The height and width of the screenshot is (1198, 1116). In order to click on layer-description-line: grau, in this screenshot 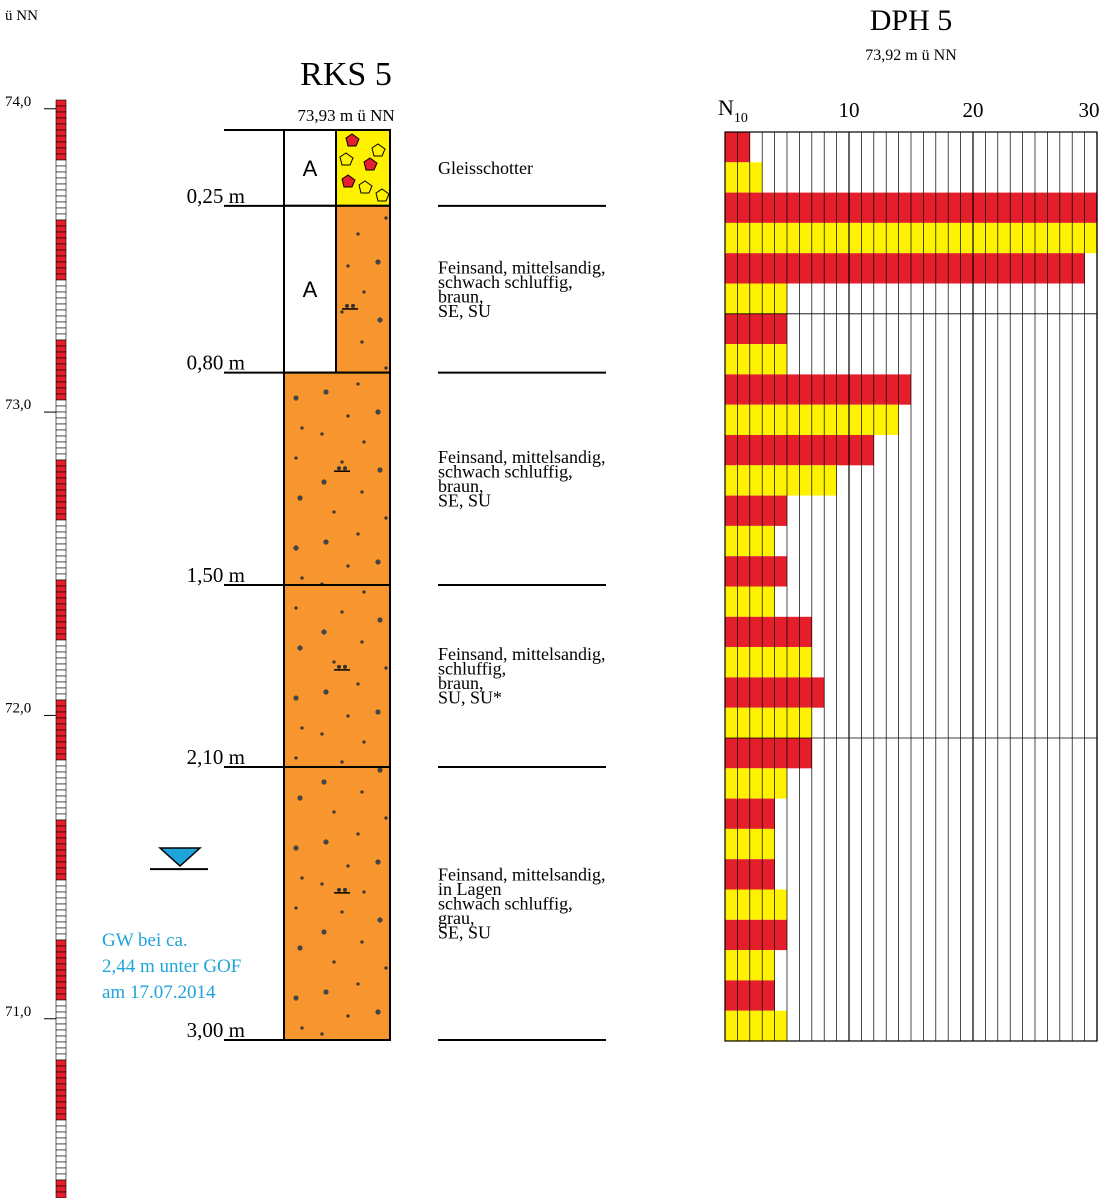, I will do `click(456, 918)`.